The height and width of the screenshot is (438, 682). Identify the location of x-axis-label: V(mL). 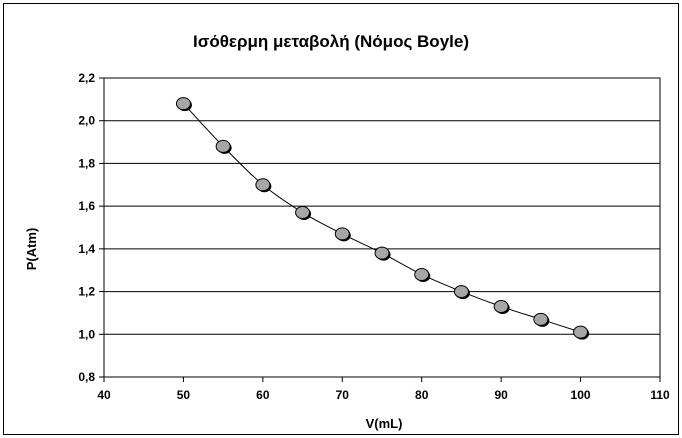
(384, 423).